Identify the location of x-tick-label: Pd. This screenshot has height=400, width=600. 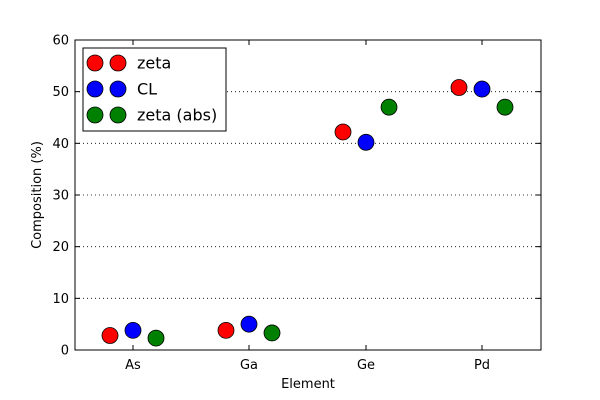
(482, 365).